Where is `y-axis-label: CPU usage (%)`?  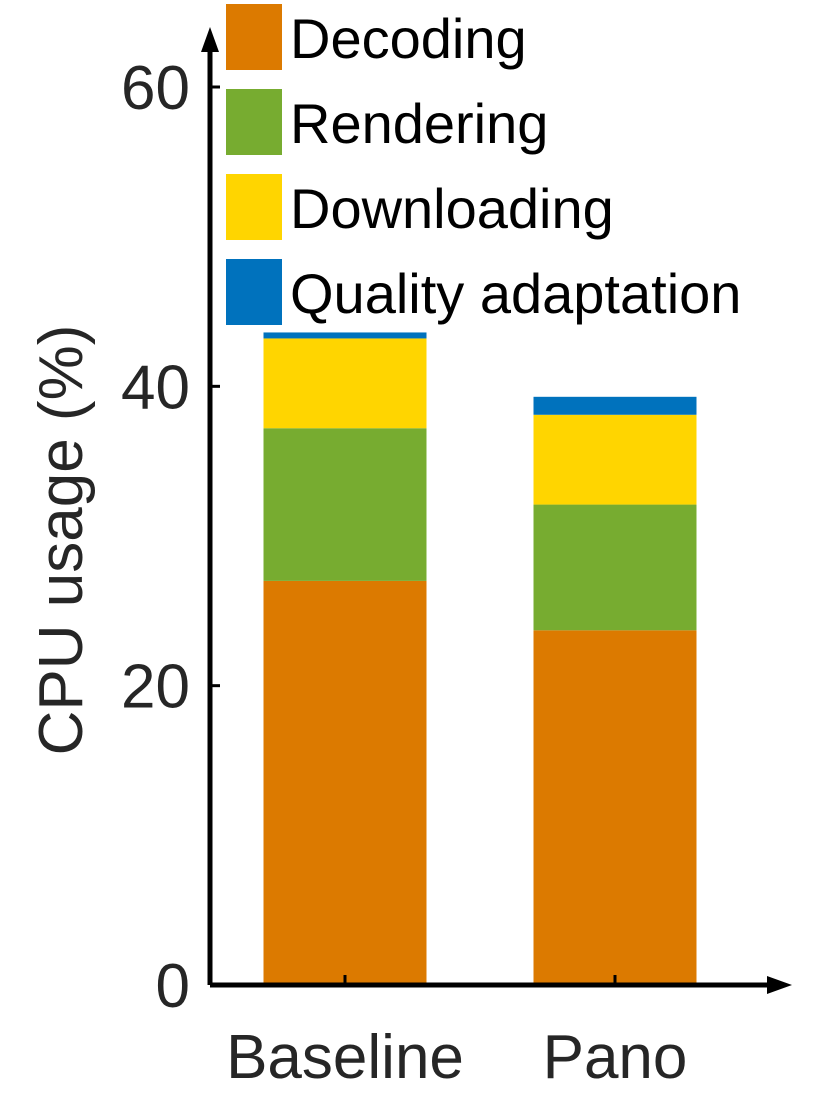 y-axis-label: CPU usage (%) is located at coordinates (61, 540).